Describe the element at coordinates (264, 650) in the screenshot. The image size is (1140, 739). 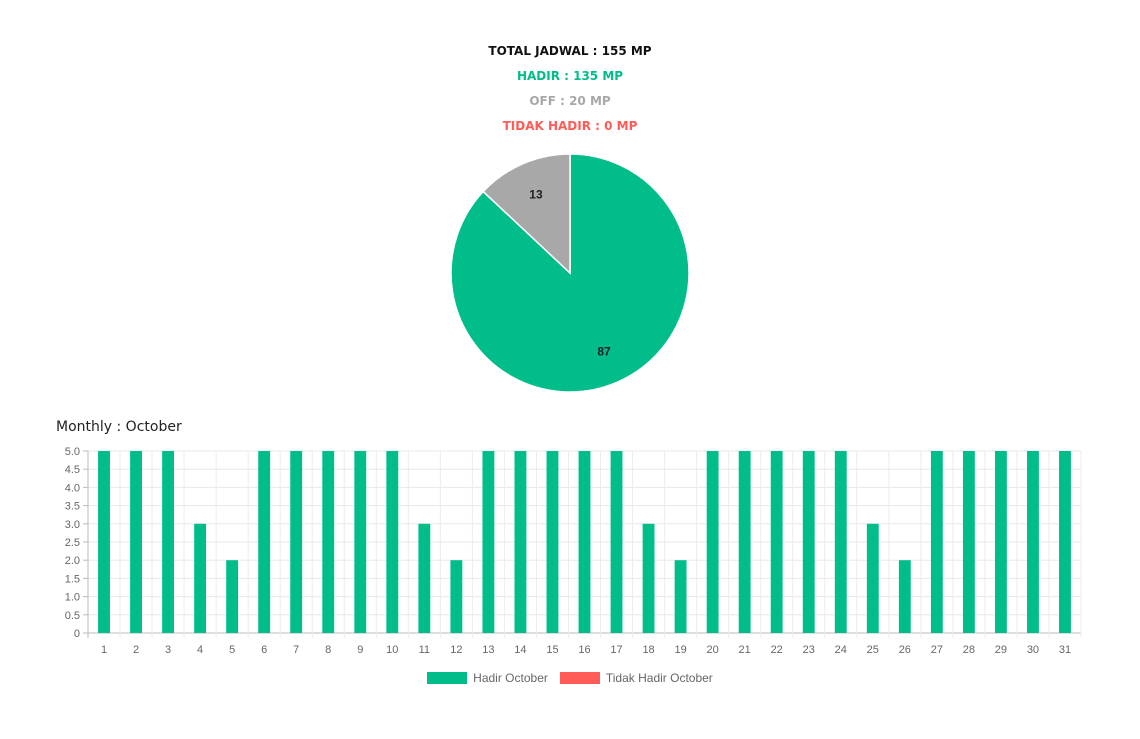
I see `x-tick-label: 6` at that location.